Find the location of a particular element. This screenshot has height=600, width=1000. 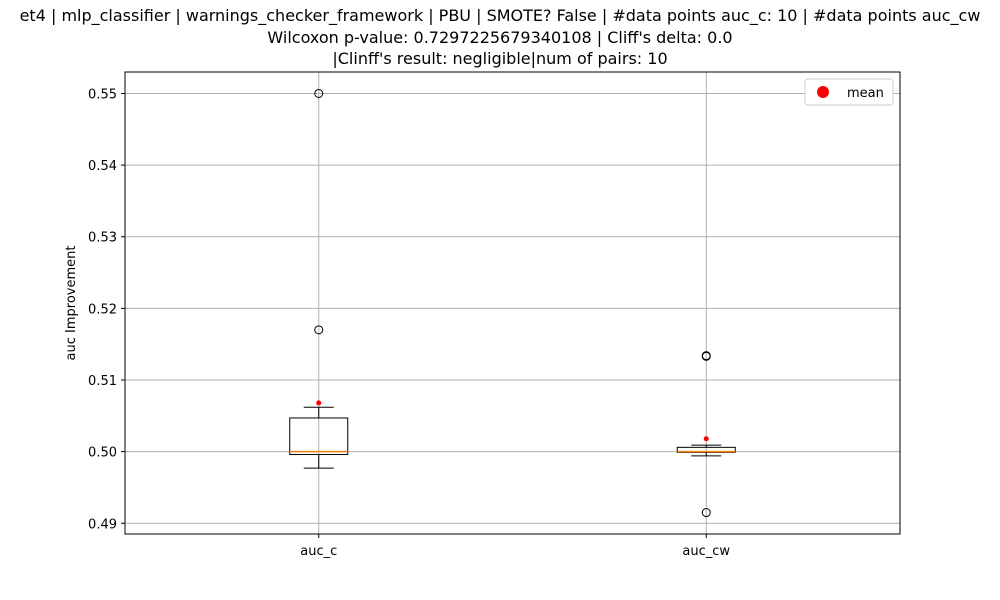

legend-box is located at coordinates (849, 92).